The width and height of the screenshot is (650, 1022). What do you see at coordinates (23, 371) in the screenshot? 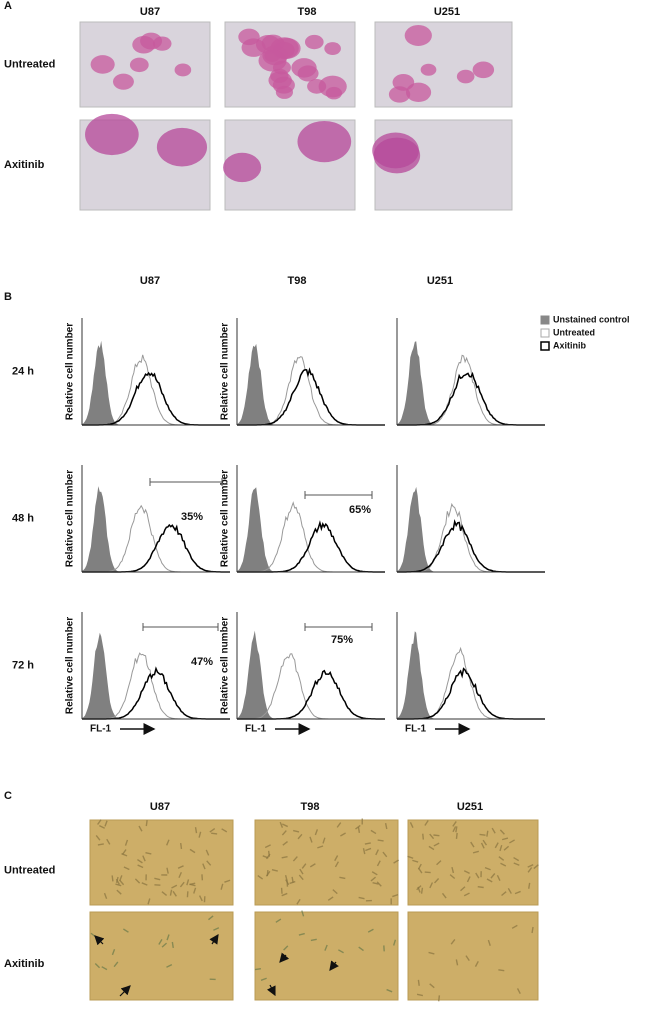
I see `row-label: 24 h` at bounding box center [23, 371].